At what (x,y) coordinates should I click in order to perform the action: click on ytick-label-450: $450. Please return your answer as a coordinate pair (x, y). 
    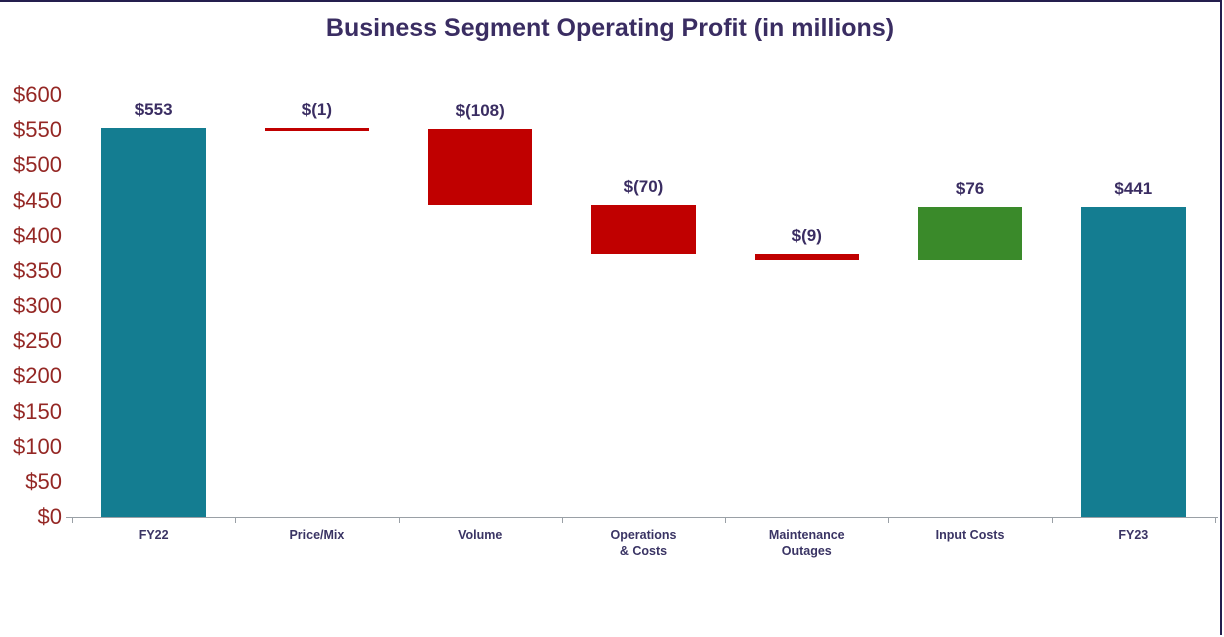
    Looking at the image, I should click on (37, 200).